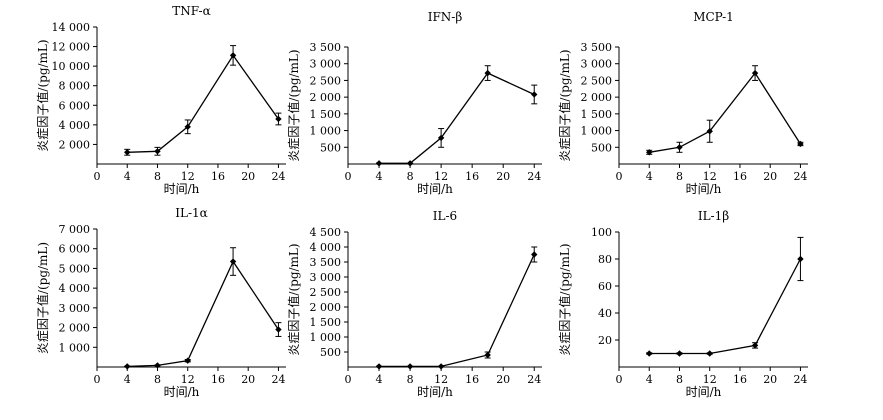  I want to click on y-tick-label: 80, so click(605, 259).